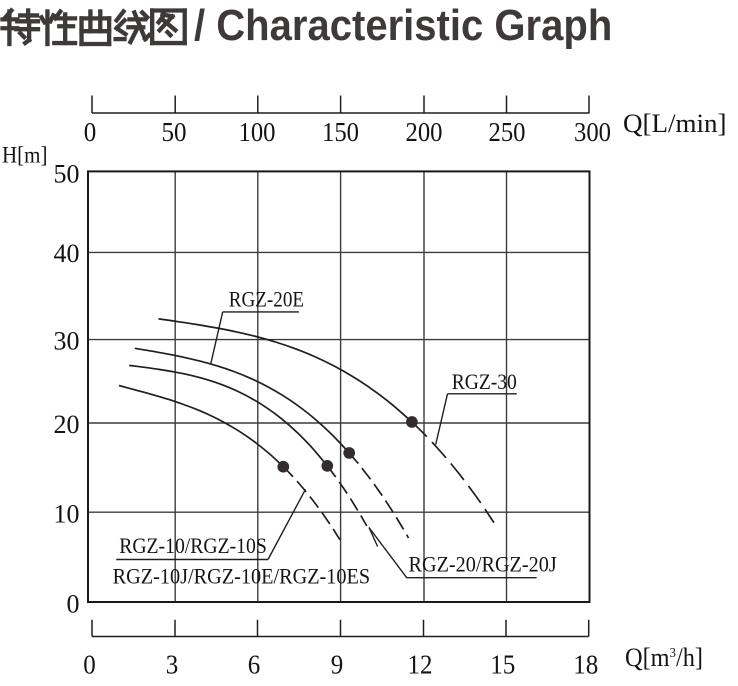 Image resolution: width=738 pixels, height=686 pixels. Describe the element at coordinates (403, 25) in the screenshot. I see `svg-text: / Characteristic Graph` at that location.